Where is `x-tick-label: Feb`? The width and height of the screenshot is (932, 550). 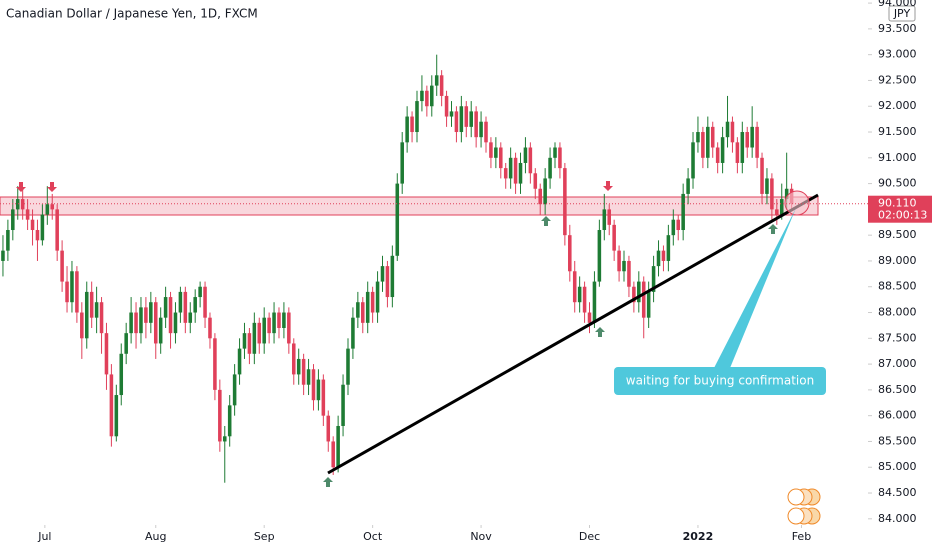 x-tick-label: Feb is located at coordinates (801, 536).